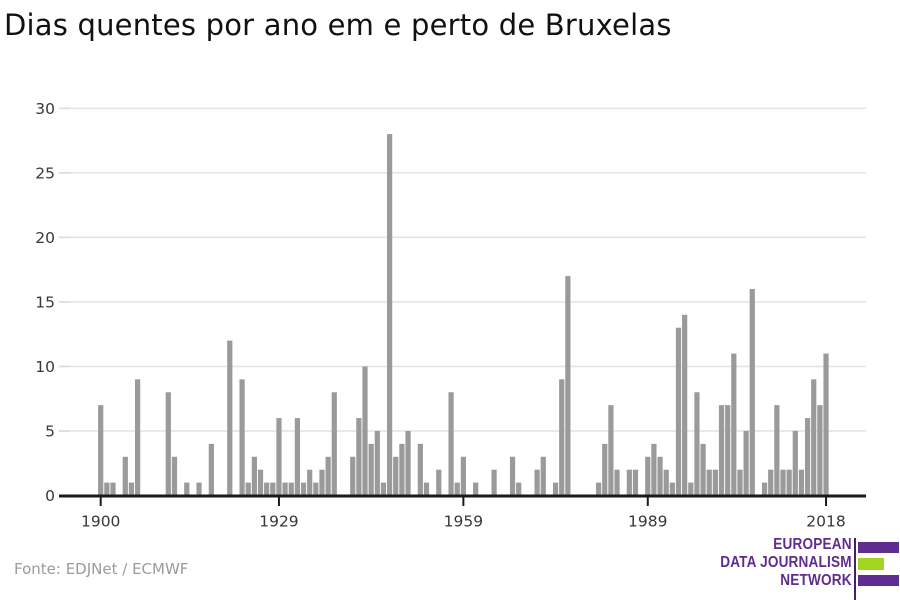  Describe the element at coordinates (390, 315) in the screenshot. I see `bar-1947` at that location.